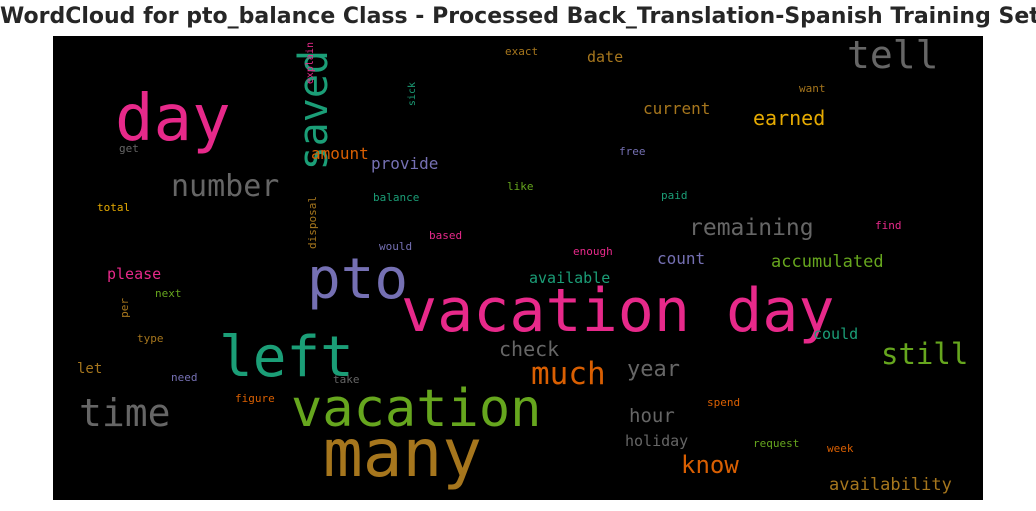 The image size is (1036, 511). What do you see at coordinates (346, 379) in the screenshot?
I see `word-take: take` at bounding box center [346, 379].